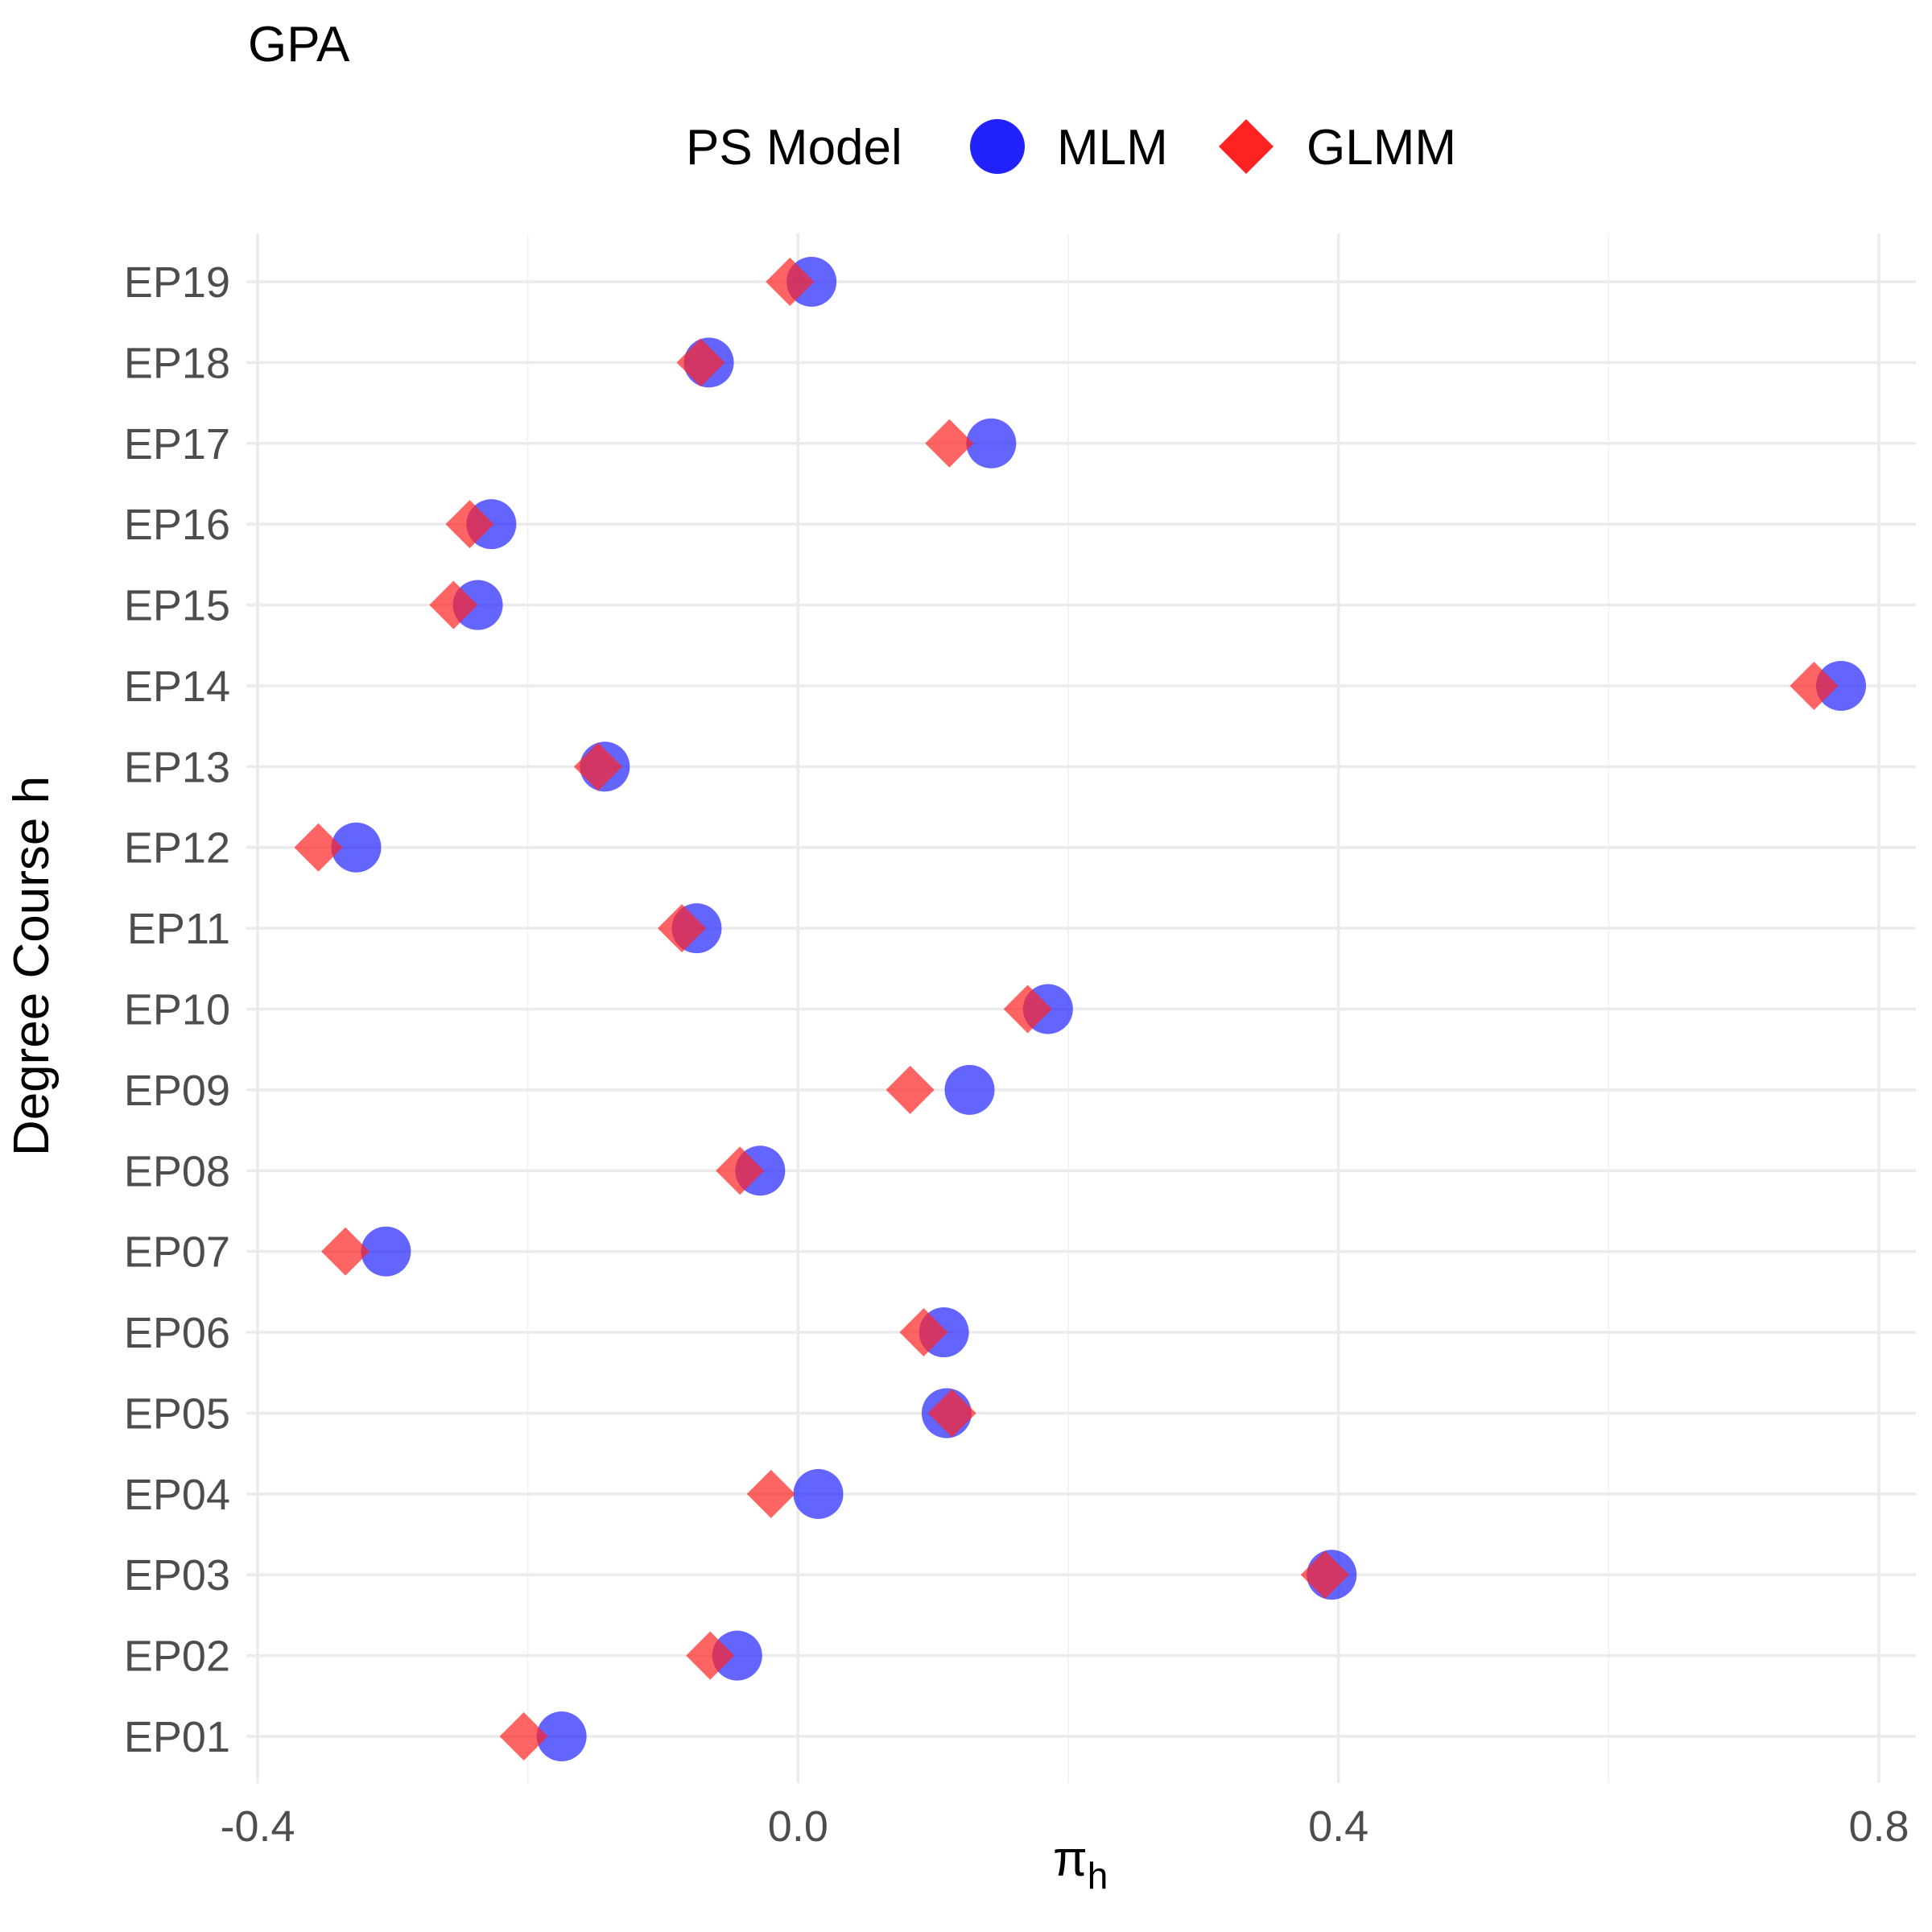  Describe the element at coordinates (1070, 1859) in the screenshot. I see `x-axis-title-main: π` at that location.